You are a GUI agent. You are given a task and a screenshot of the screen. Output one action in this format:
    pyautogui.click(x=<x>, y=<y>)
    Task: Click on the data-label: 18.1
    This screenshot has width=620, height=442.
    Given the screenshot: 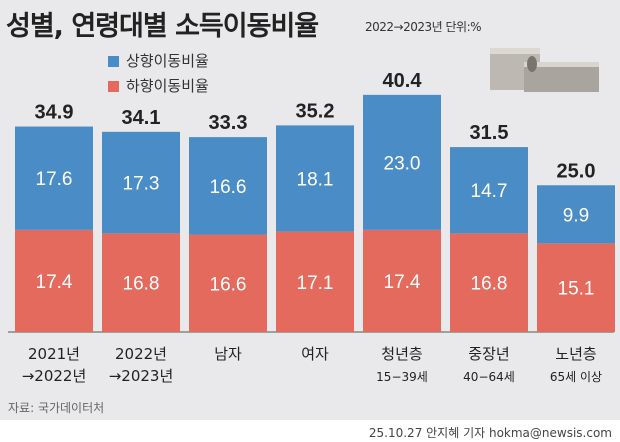 What is the action you would take?
    pyautogui.click(x=315, y=179)
    